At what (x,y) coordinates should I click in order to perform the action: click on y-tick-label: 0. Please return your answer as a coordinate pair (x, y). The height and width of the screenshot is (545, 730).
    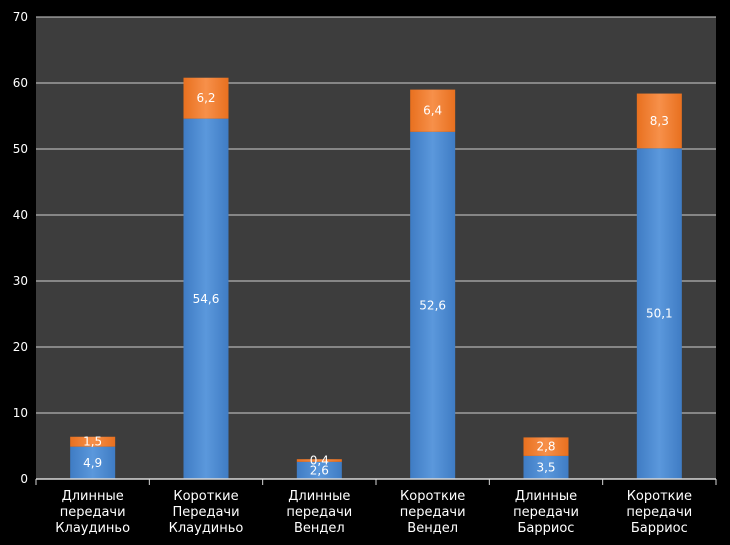
    Looking at the image, I should click on (24, 479).